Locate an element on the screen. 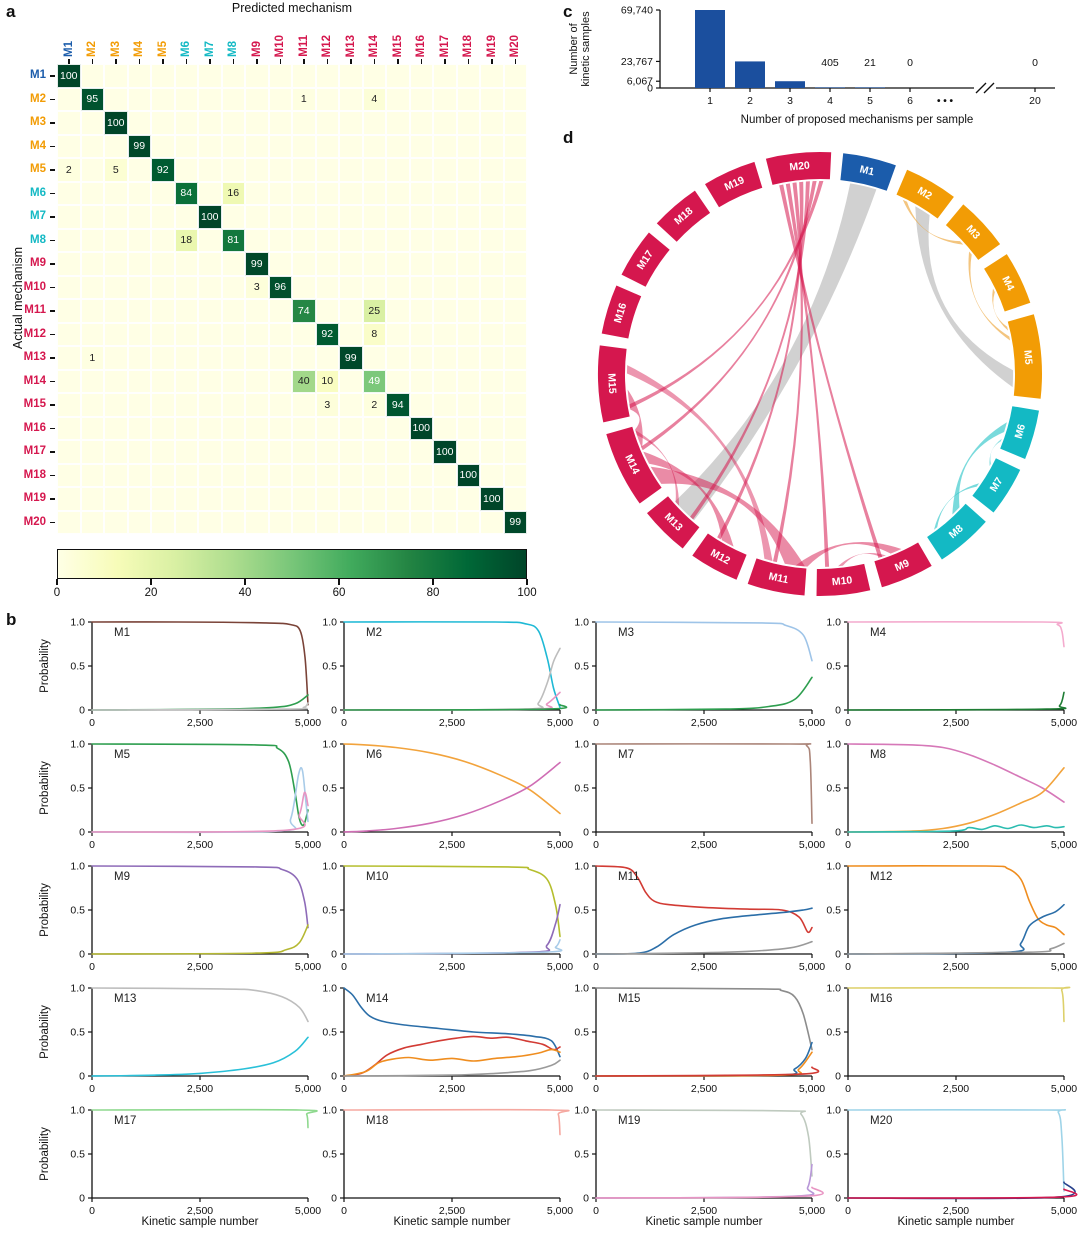  lineplot-M16: 0 0.5 1.0 0 2,500 5,000 M16 is located at coordinates (951, 1039).